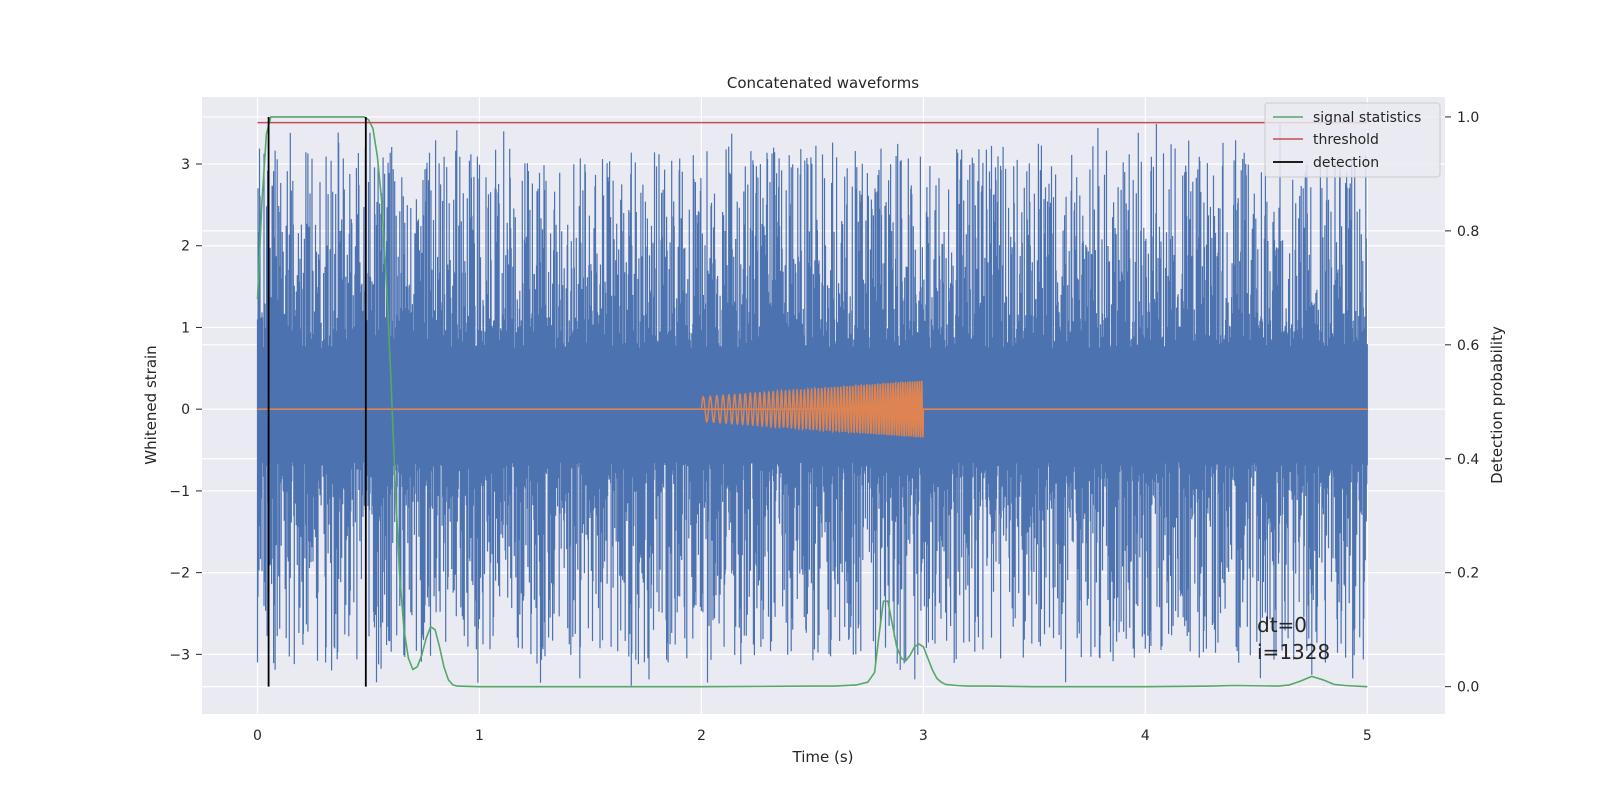 The height and width of the screenshot is (800, 1600). I want to click on annotation-dt: dt=0, so click(1282, 625).